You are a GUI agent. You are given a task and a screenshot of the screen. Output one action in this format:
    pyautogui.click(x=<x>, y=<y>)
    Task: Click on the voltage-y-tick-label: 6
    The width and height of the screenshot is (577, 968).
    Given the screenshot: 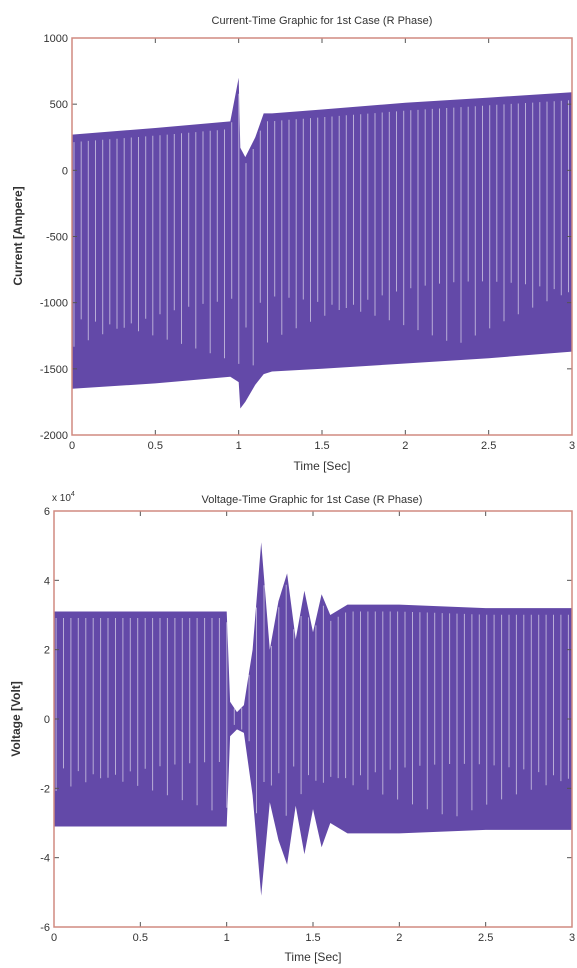 What is the action you would take?
    pyautogui.click(x=47, y=512)
    